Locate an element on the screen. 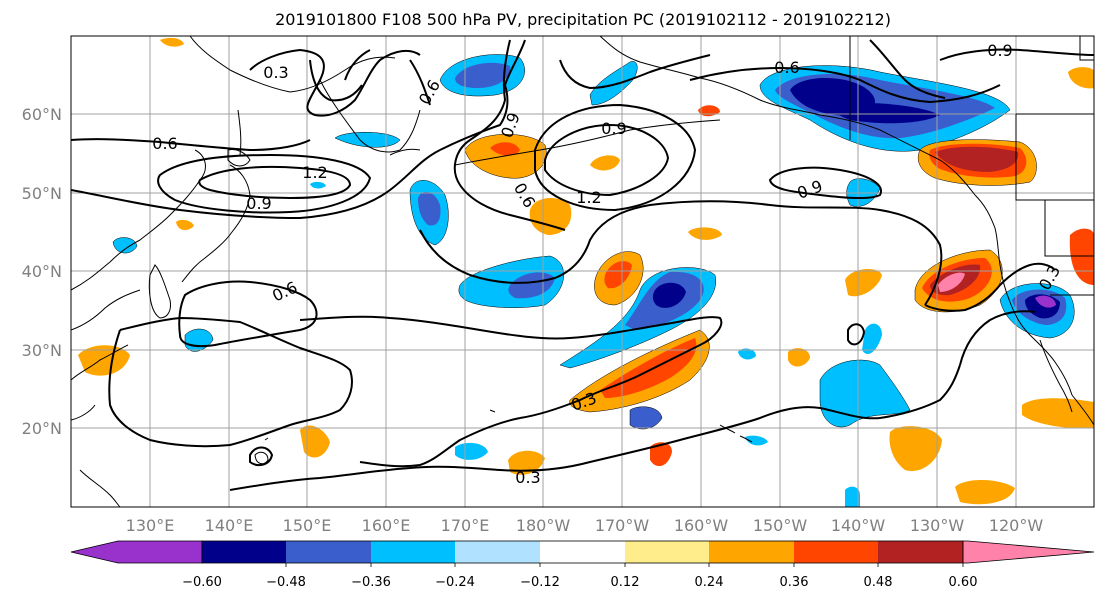  blob-alaska-negative is located at coordinates (885, 108).